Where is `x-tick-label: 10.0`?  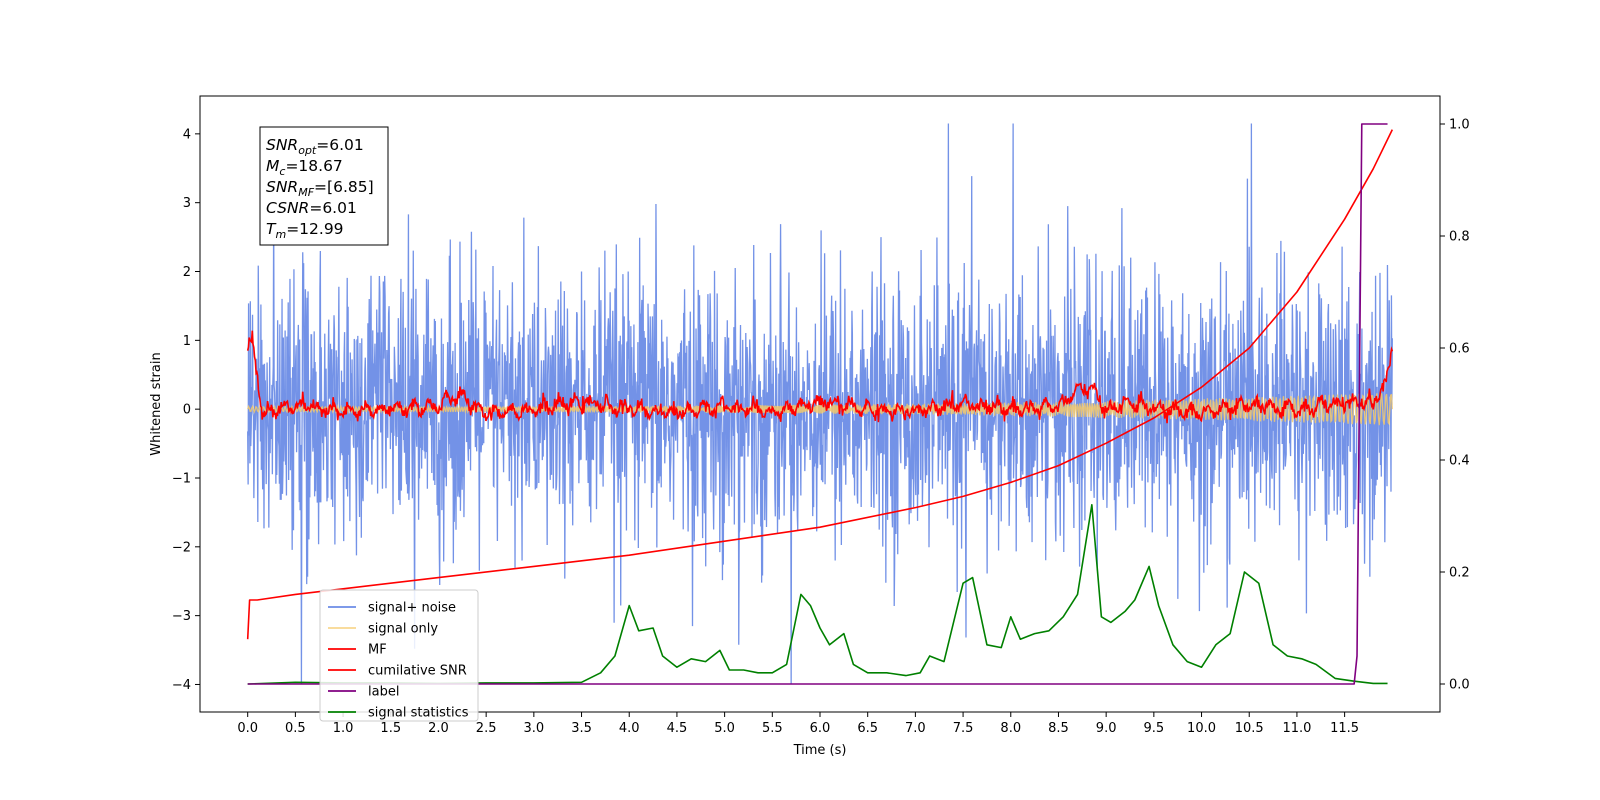
x-tick-label: 10.0 is located at coordinates (1201, 728).